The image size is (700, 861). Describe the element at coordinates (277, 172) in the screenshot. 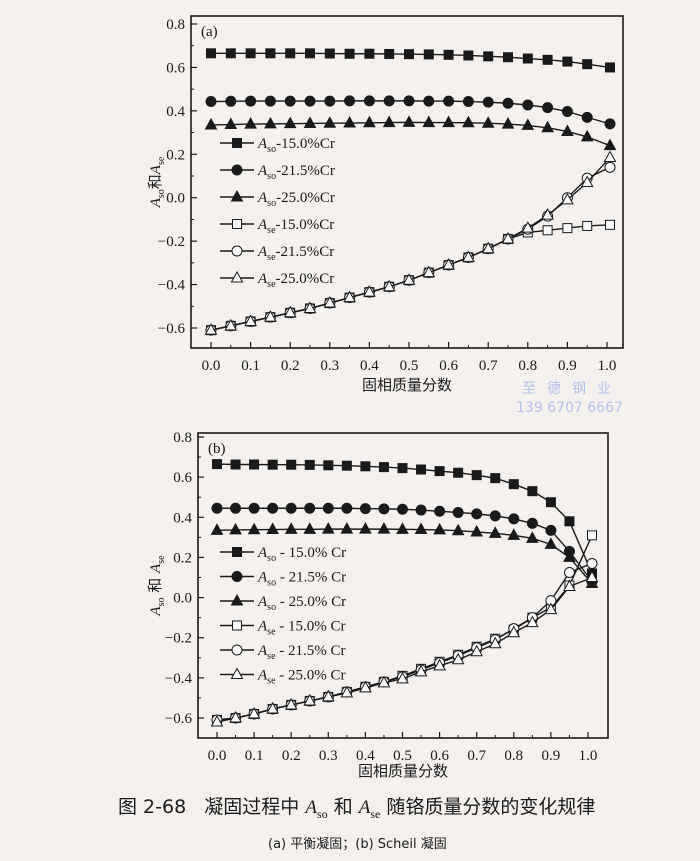

I see `legend-item: Aso-21.5%Cr` at that location.